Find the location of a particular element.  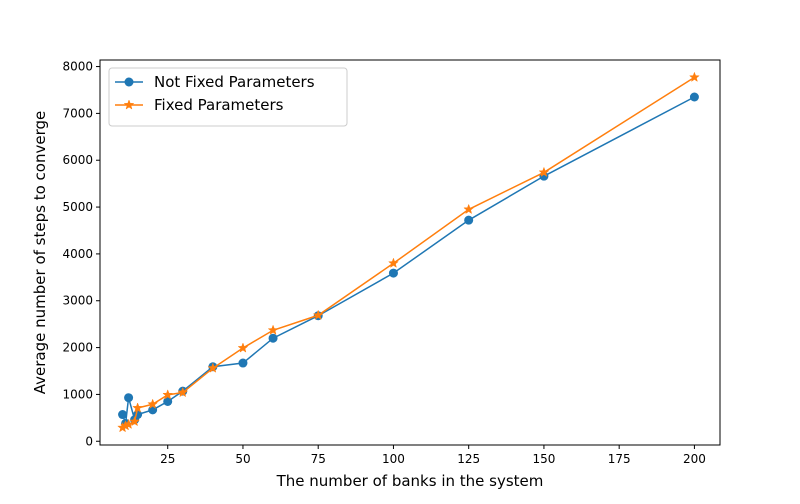

y-tick-label: 4000 is located at coordinates (77, 254).